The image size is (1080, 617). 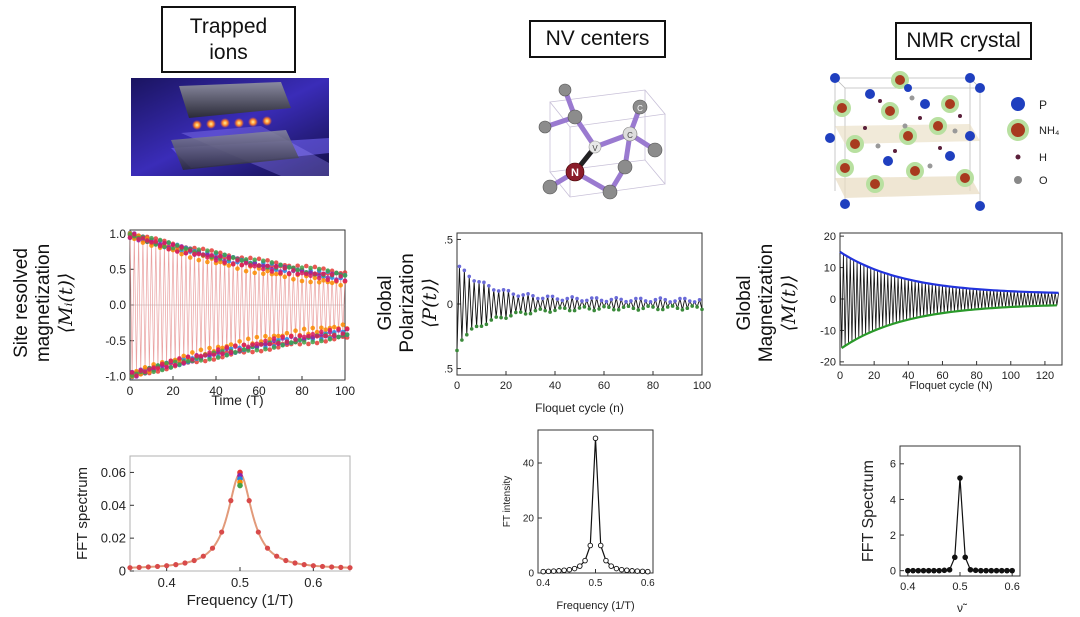 I want to click on x-axis-label: Floquet cycle (N), so click(x=950, y=386).